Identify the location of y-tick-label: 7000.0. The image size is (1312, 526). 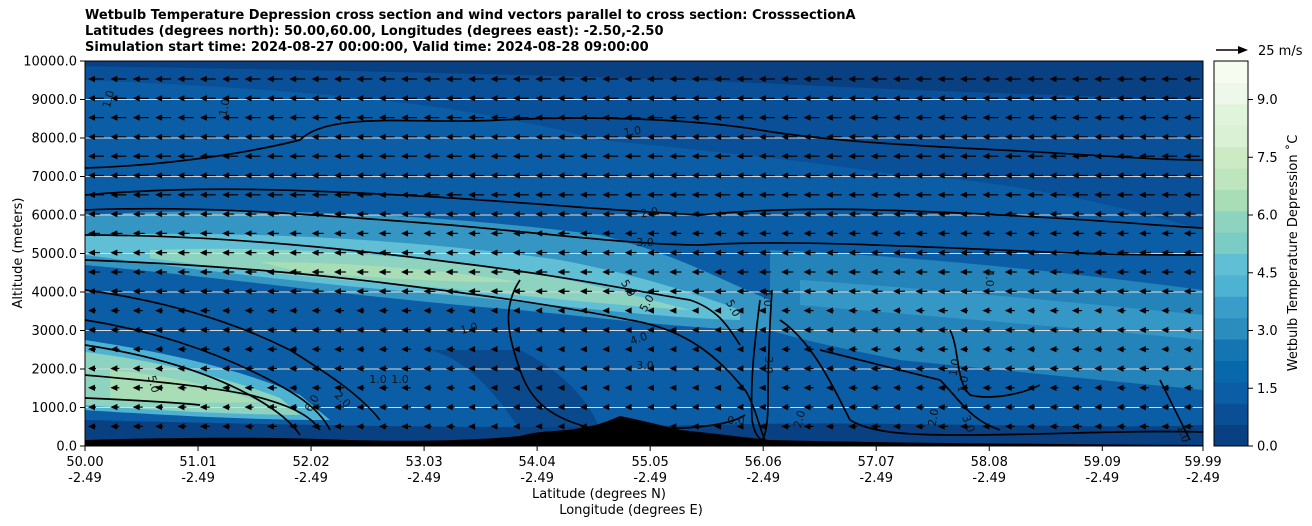
(55, 177).